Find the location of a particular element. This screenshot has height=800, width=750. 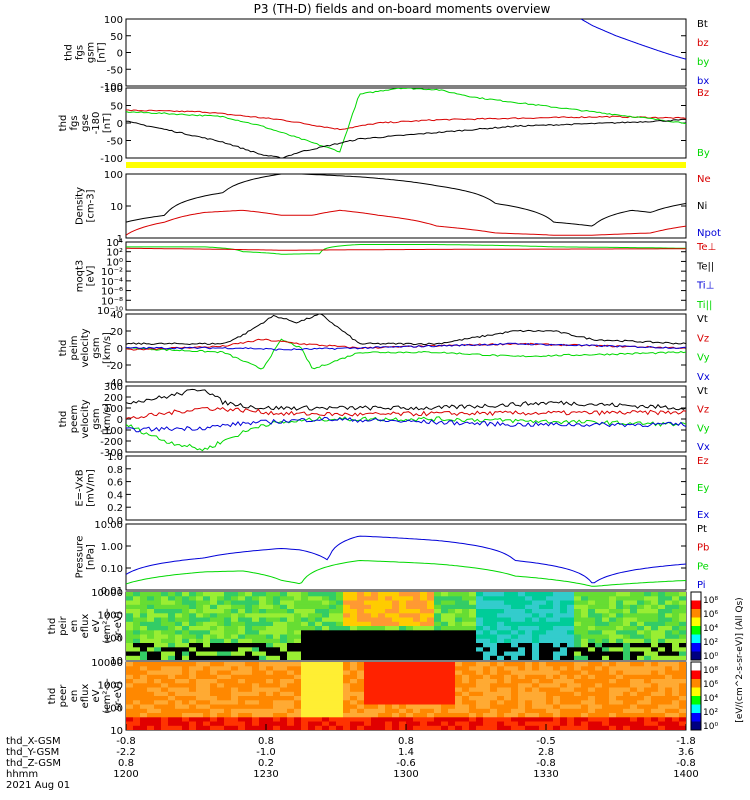

y-tick-label: 50 is located at coordinates (116, 37).